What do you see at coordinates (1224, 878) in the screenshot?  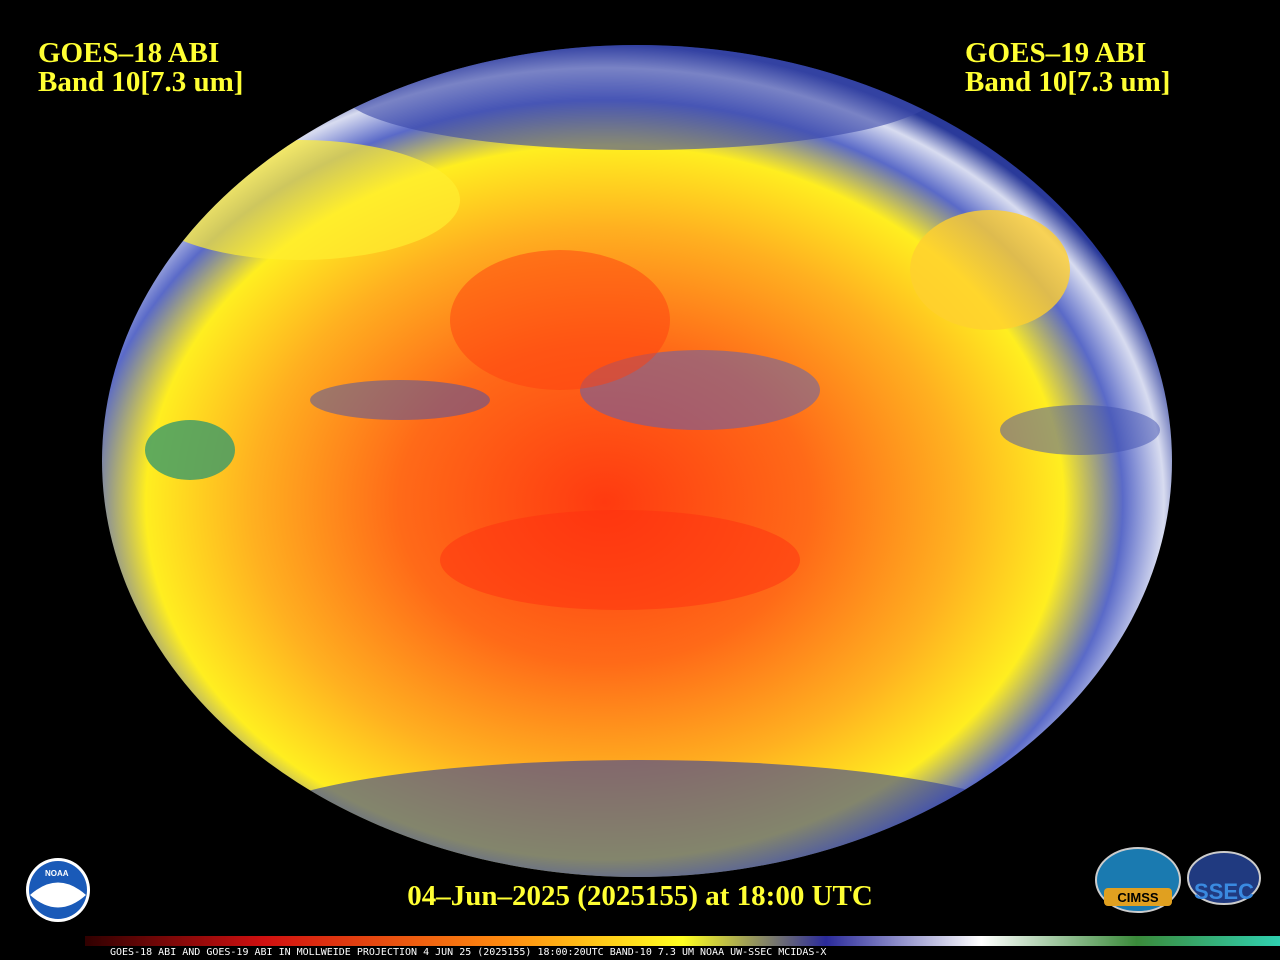 I see `ssec-logo: SSEC` at bounding box center [1224, 878].